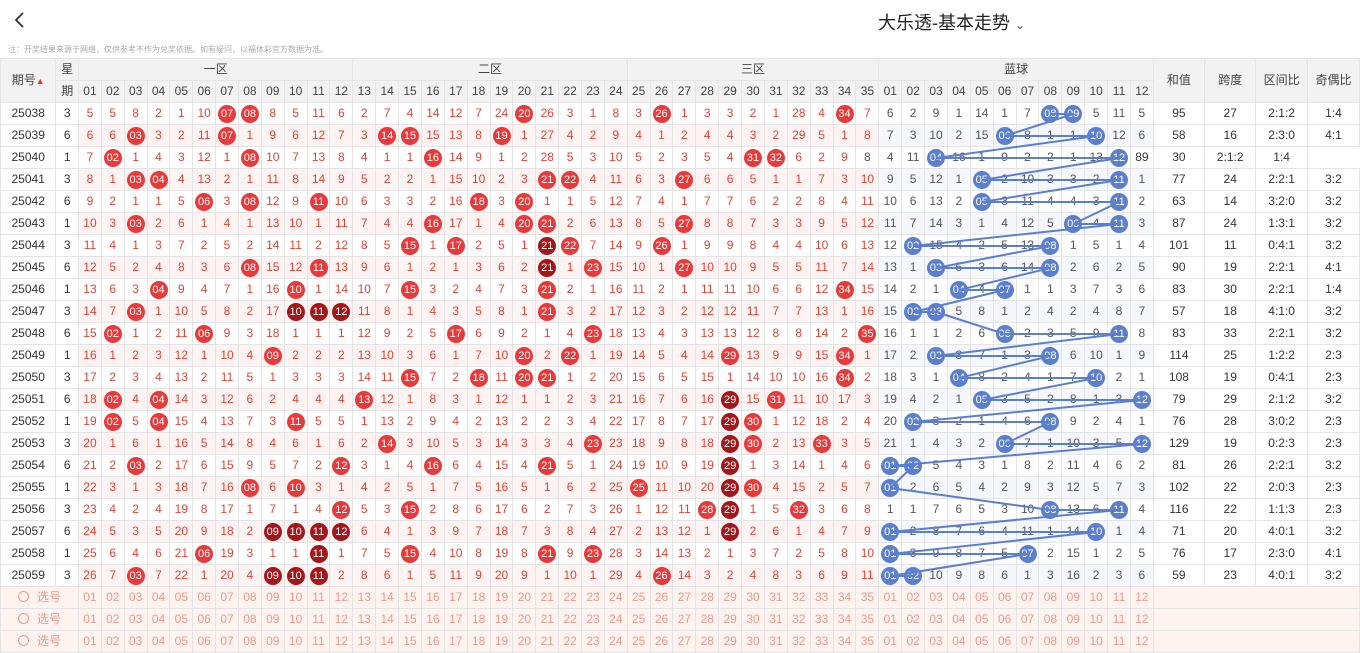 The image size is (1360, 653). Describe the element at coordinates (272, 619) in the screenshot. I see `pick-red-number: 09` at that location.